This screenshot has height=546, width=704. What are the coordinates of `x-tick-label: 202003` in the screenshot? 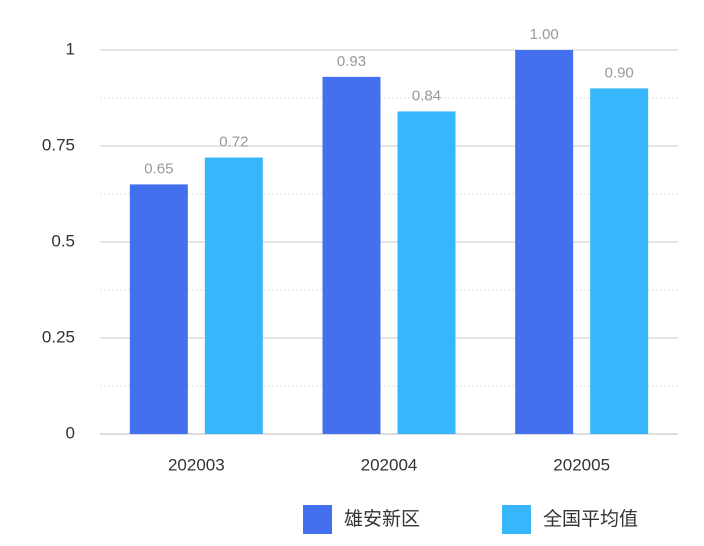 It's located at (196, 464).